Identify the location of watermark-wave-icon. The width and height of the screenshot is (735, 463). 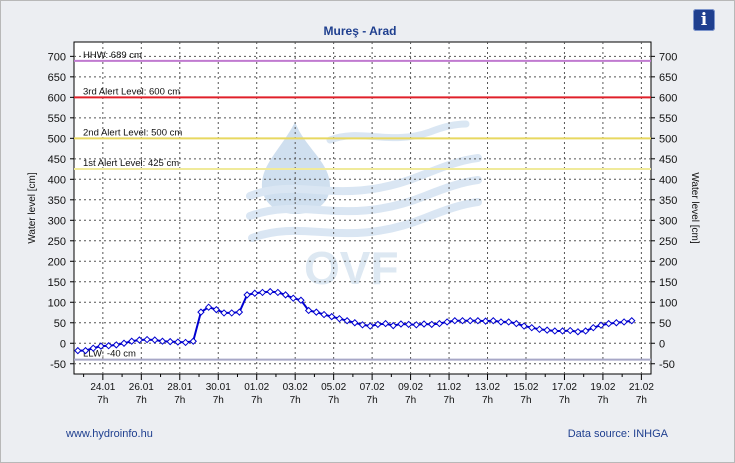
(364, 177).